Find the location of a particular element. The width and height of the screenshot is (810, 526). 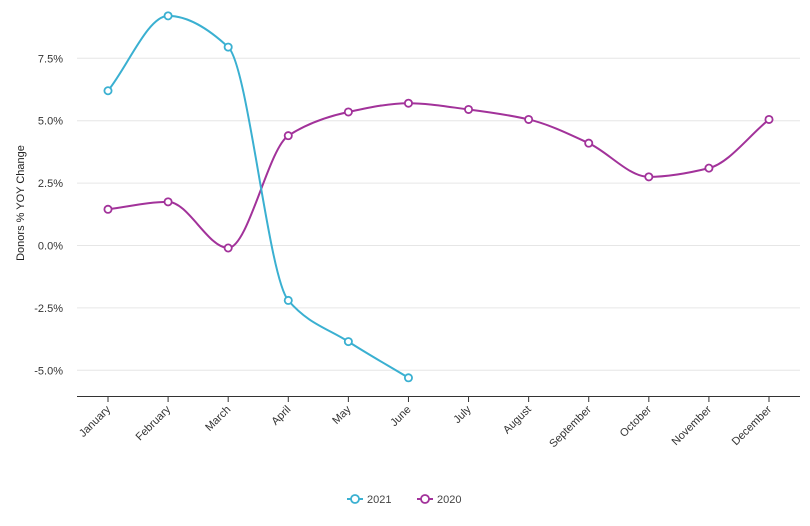

x-tick-label: July is located at coordinates (462, 414).